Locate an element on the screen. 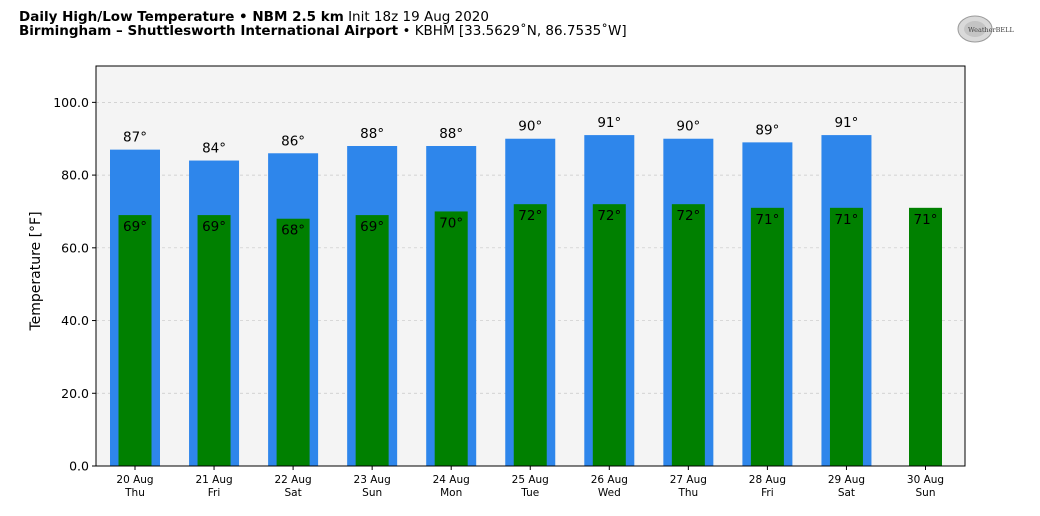 The width and height of the screenshot is (1040, 516). x-tick-day: Mon is located at coordinates (451, 493).